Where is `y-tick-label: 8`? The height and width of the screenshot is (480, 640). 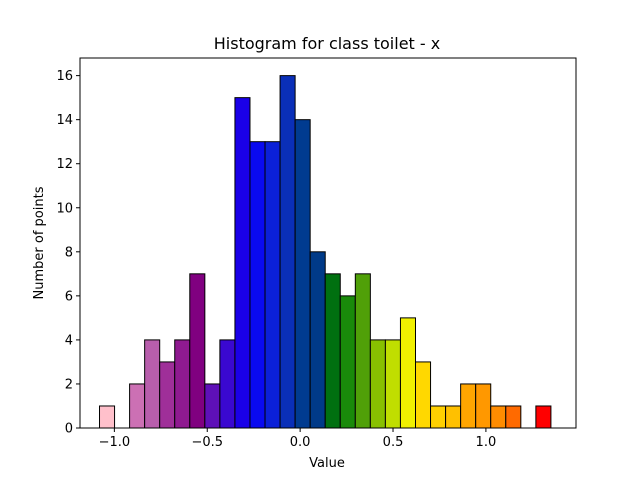 y-tick-label: 8 is located at coordinates (69, 252).